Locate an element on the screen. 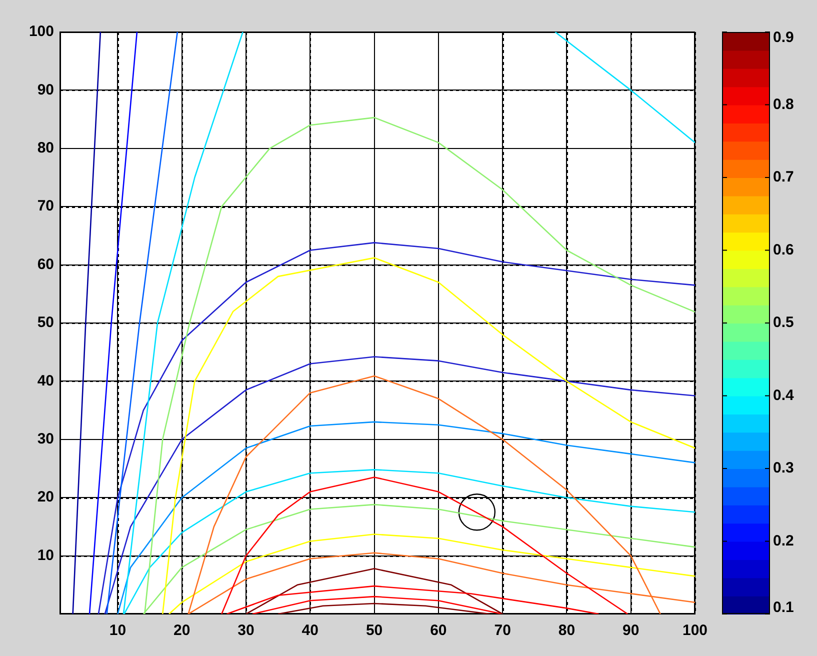  y-tick-label: 90 is located at coordinates (45, 89).